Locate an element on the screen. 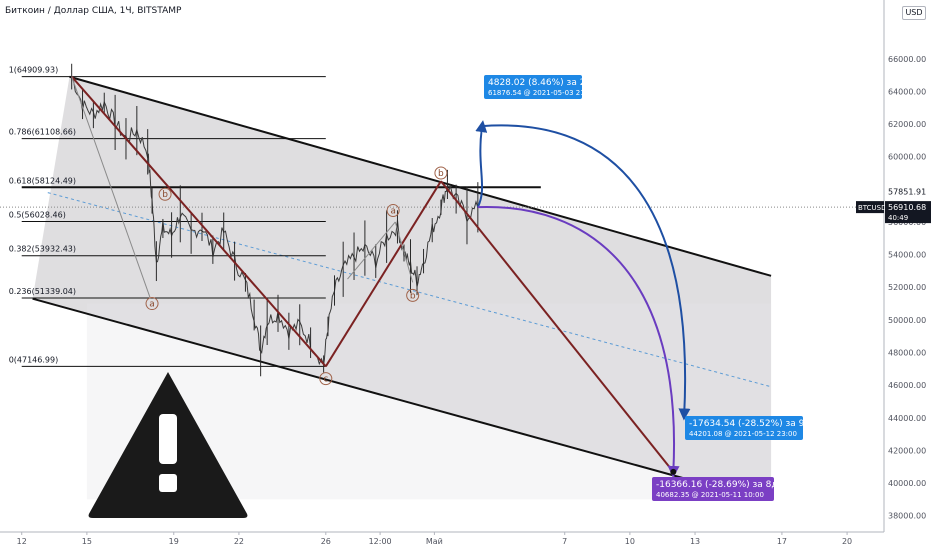 The image size is (932, 550). y-tick-label: 38000.00 is located at coordinates (907, 516).